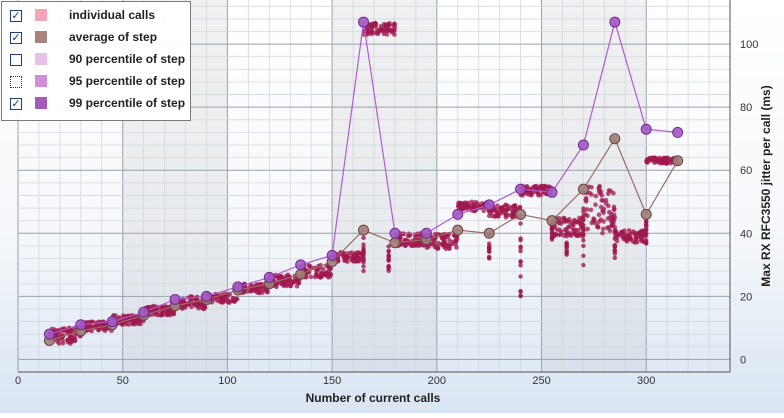  I want to click on legend-item: ✓ individual calls, so click(96, 16).